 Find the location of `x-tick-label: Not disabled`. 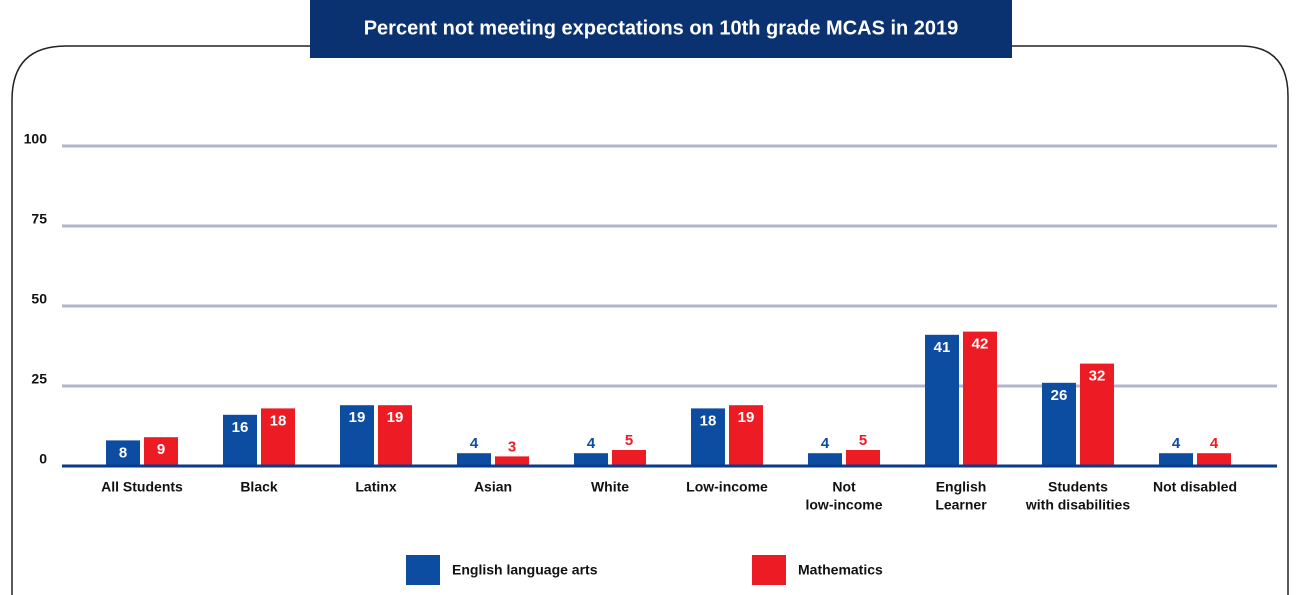

x-tick-label: Not disabled is located at coordinates (1195, 487).